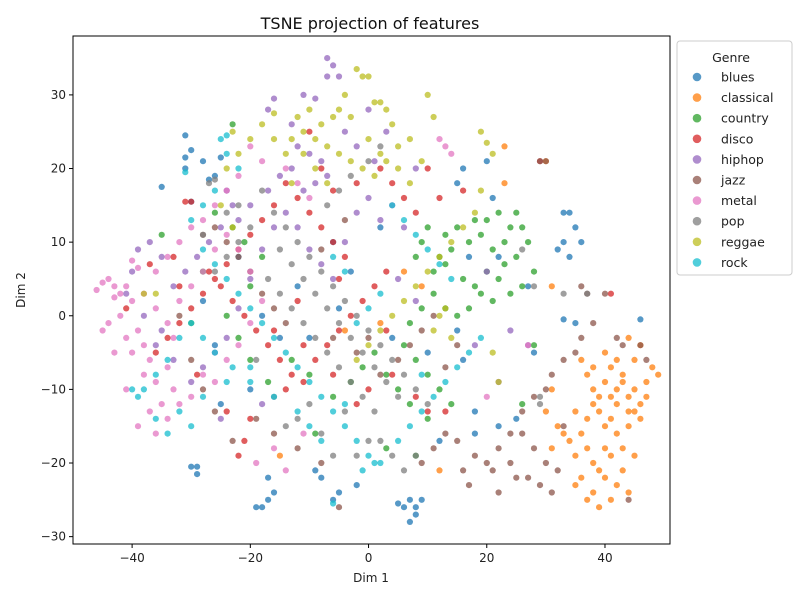 This screenshot has height=600, width=800. I want to click on legend-label: rock, so click(734, 262).